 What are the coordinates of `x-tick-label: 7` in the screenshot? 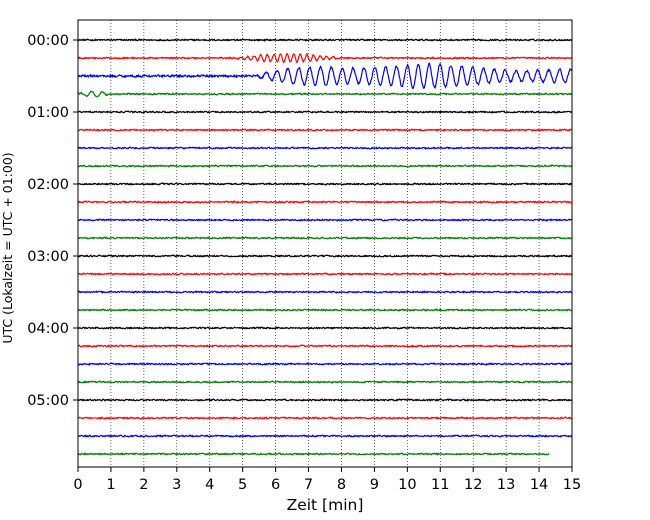 It's located at (308, 485).